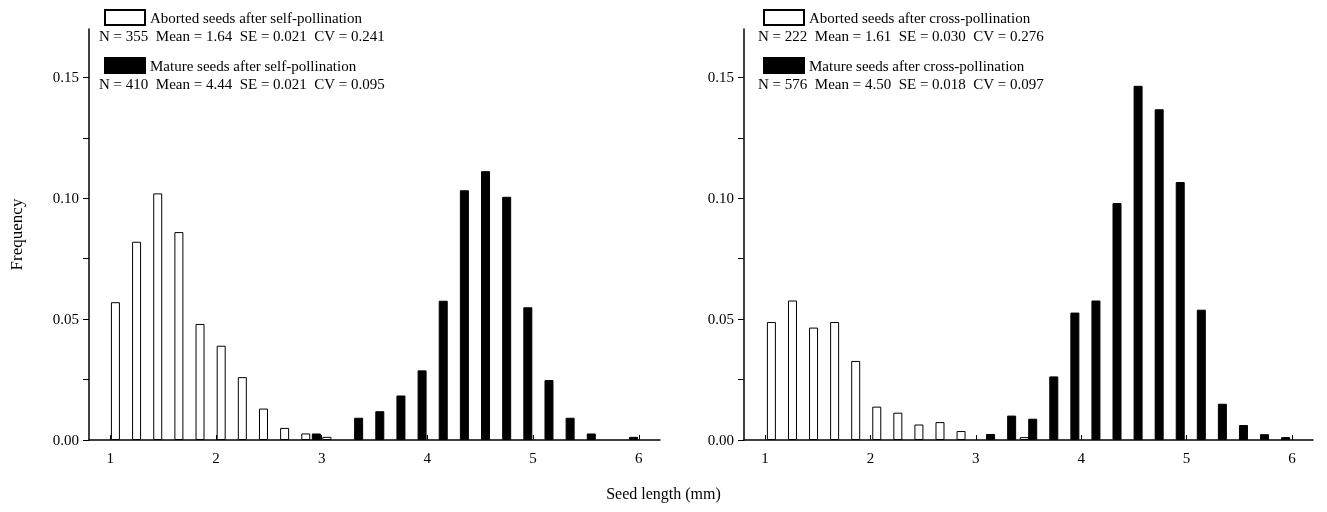  Describe the element at coordinates (917, 65) in the screenshot. I see `legend-label: Mature seeds after cross-pollination` at that location.